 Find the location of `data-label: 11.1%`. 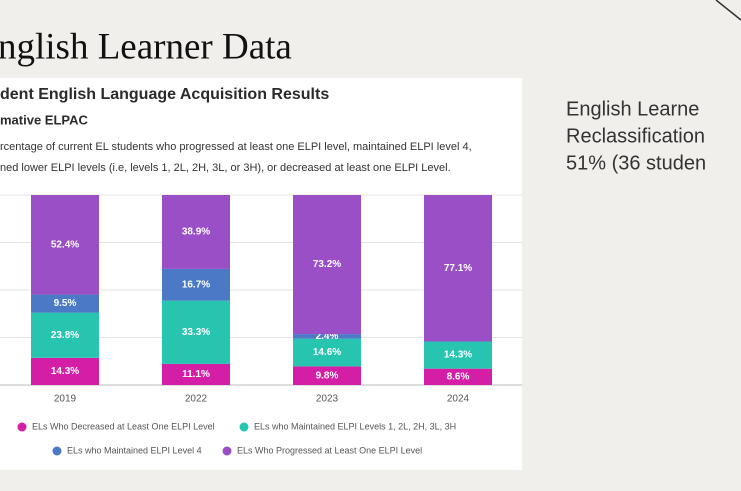

data-label: 11.1% is located at coordinates (196, 374).